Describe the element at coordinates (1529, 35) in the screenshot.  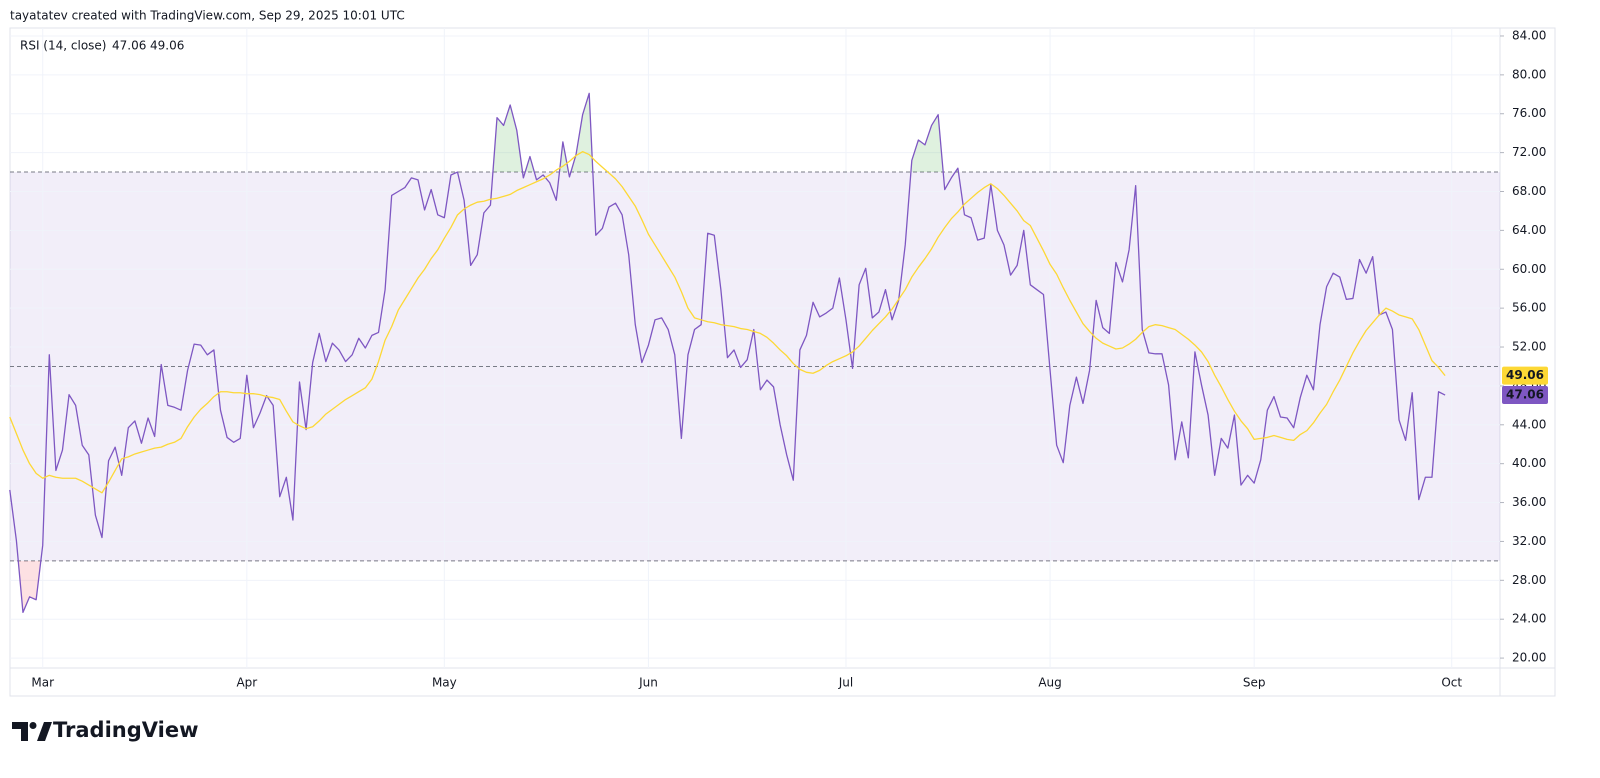
I see `y-tick-label: 84.00` at that location.